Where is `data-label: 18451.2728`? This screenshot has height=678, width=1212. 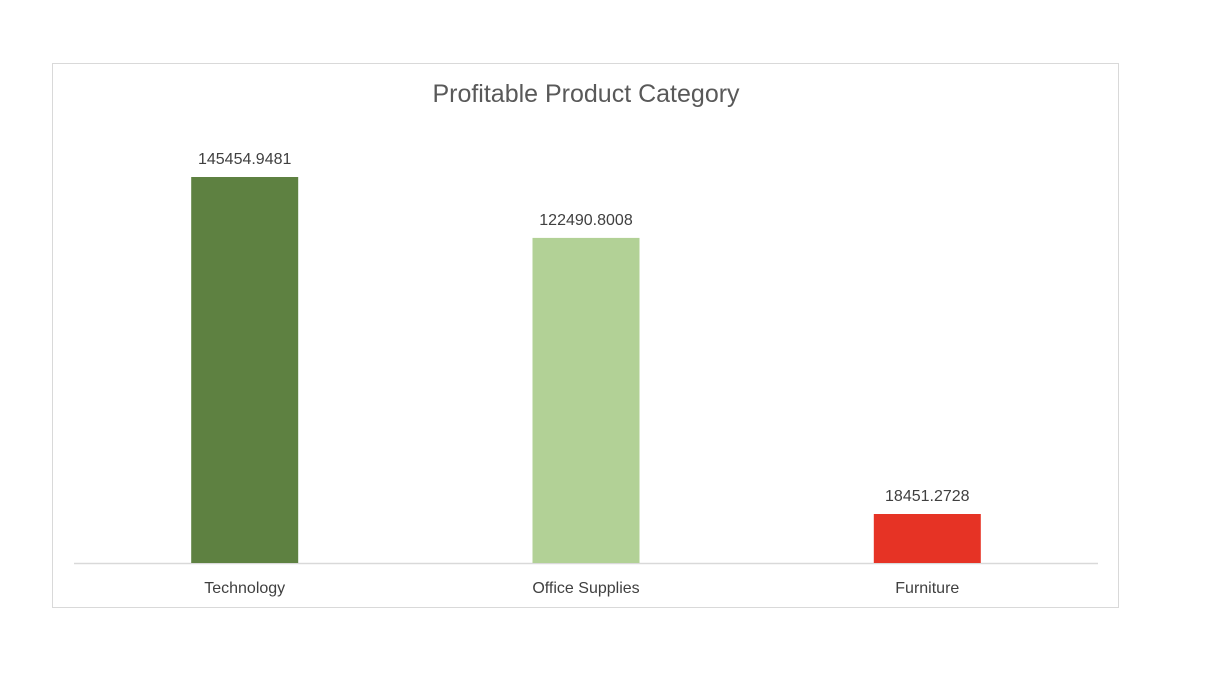 data-label: 18451.2728 is located at coordinates (927, 496).